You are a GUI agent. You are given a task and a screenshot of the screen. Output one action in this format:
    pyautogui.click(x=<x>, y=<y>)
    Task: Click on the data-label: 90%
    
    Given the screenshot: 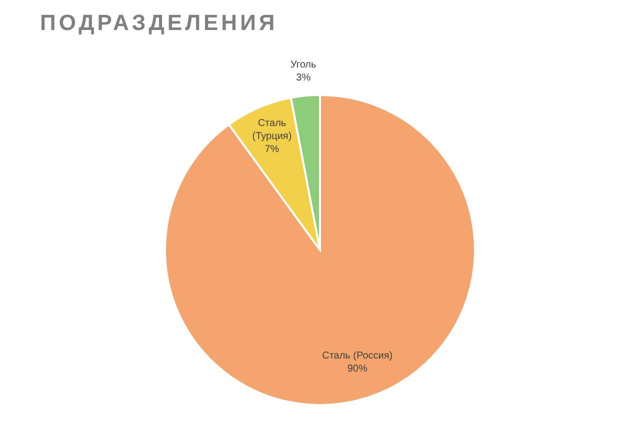 What is the action you would take?
    pyautogui.click(x=357, y=368)
    